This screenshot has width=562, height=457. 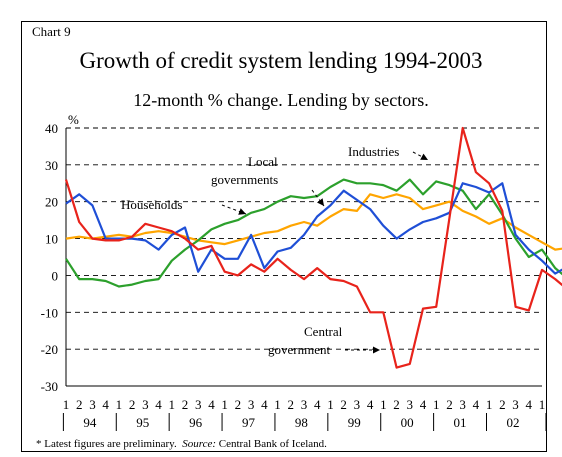 What do you see at coordinates (234, 209) in the screenshot?
I see `annotation-arrow-households` at bounding box center [234, 209].